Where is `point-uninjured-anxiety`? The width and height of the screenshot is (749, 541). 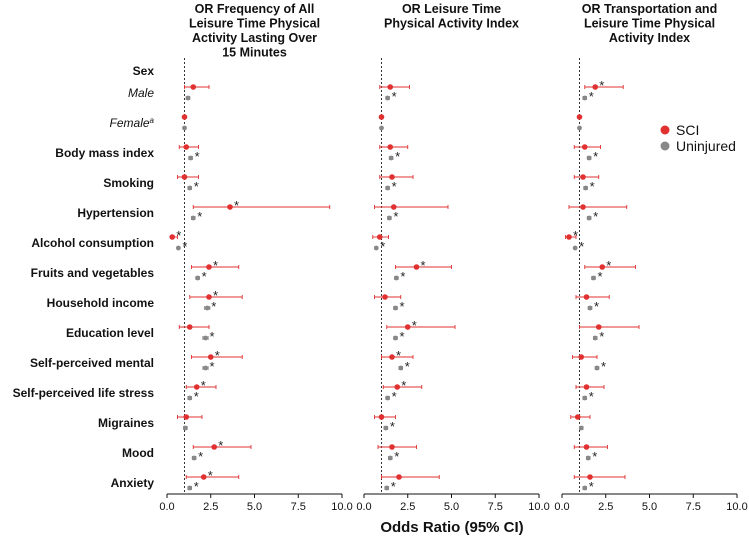
point-uninjured-anxiety is located at coordinates (190, 488).